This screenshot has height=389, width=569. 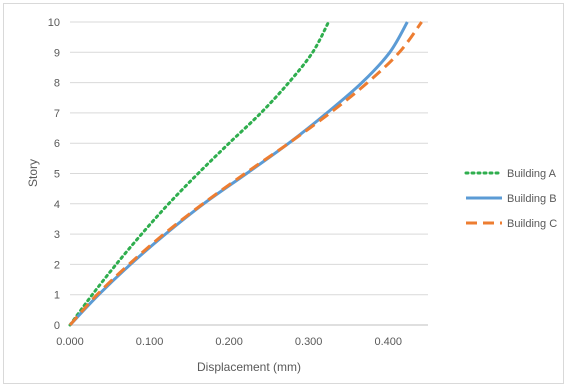 I want to click on y-tick-label: 10, so click(x=54, y=23).